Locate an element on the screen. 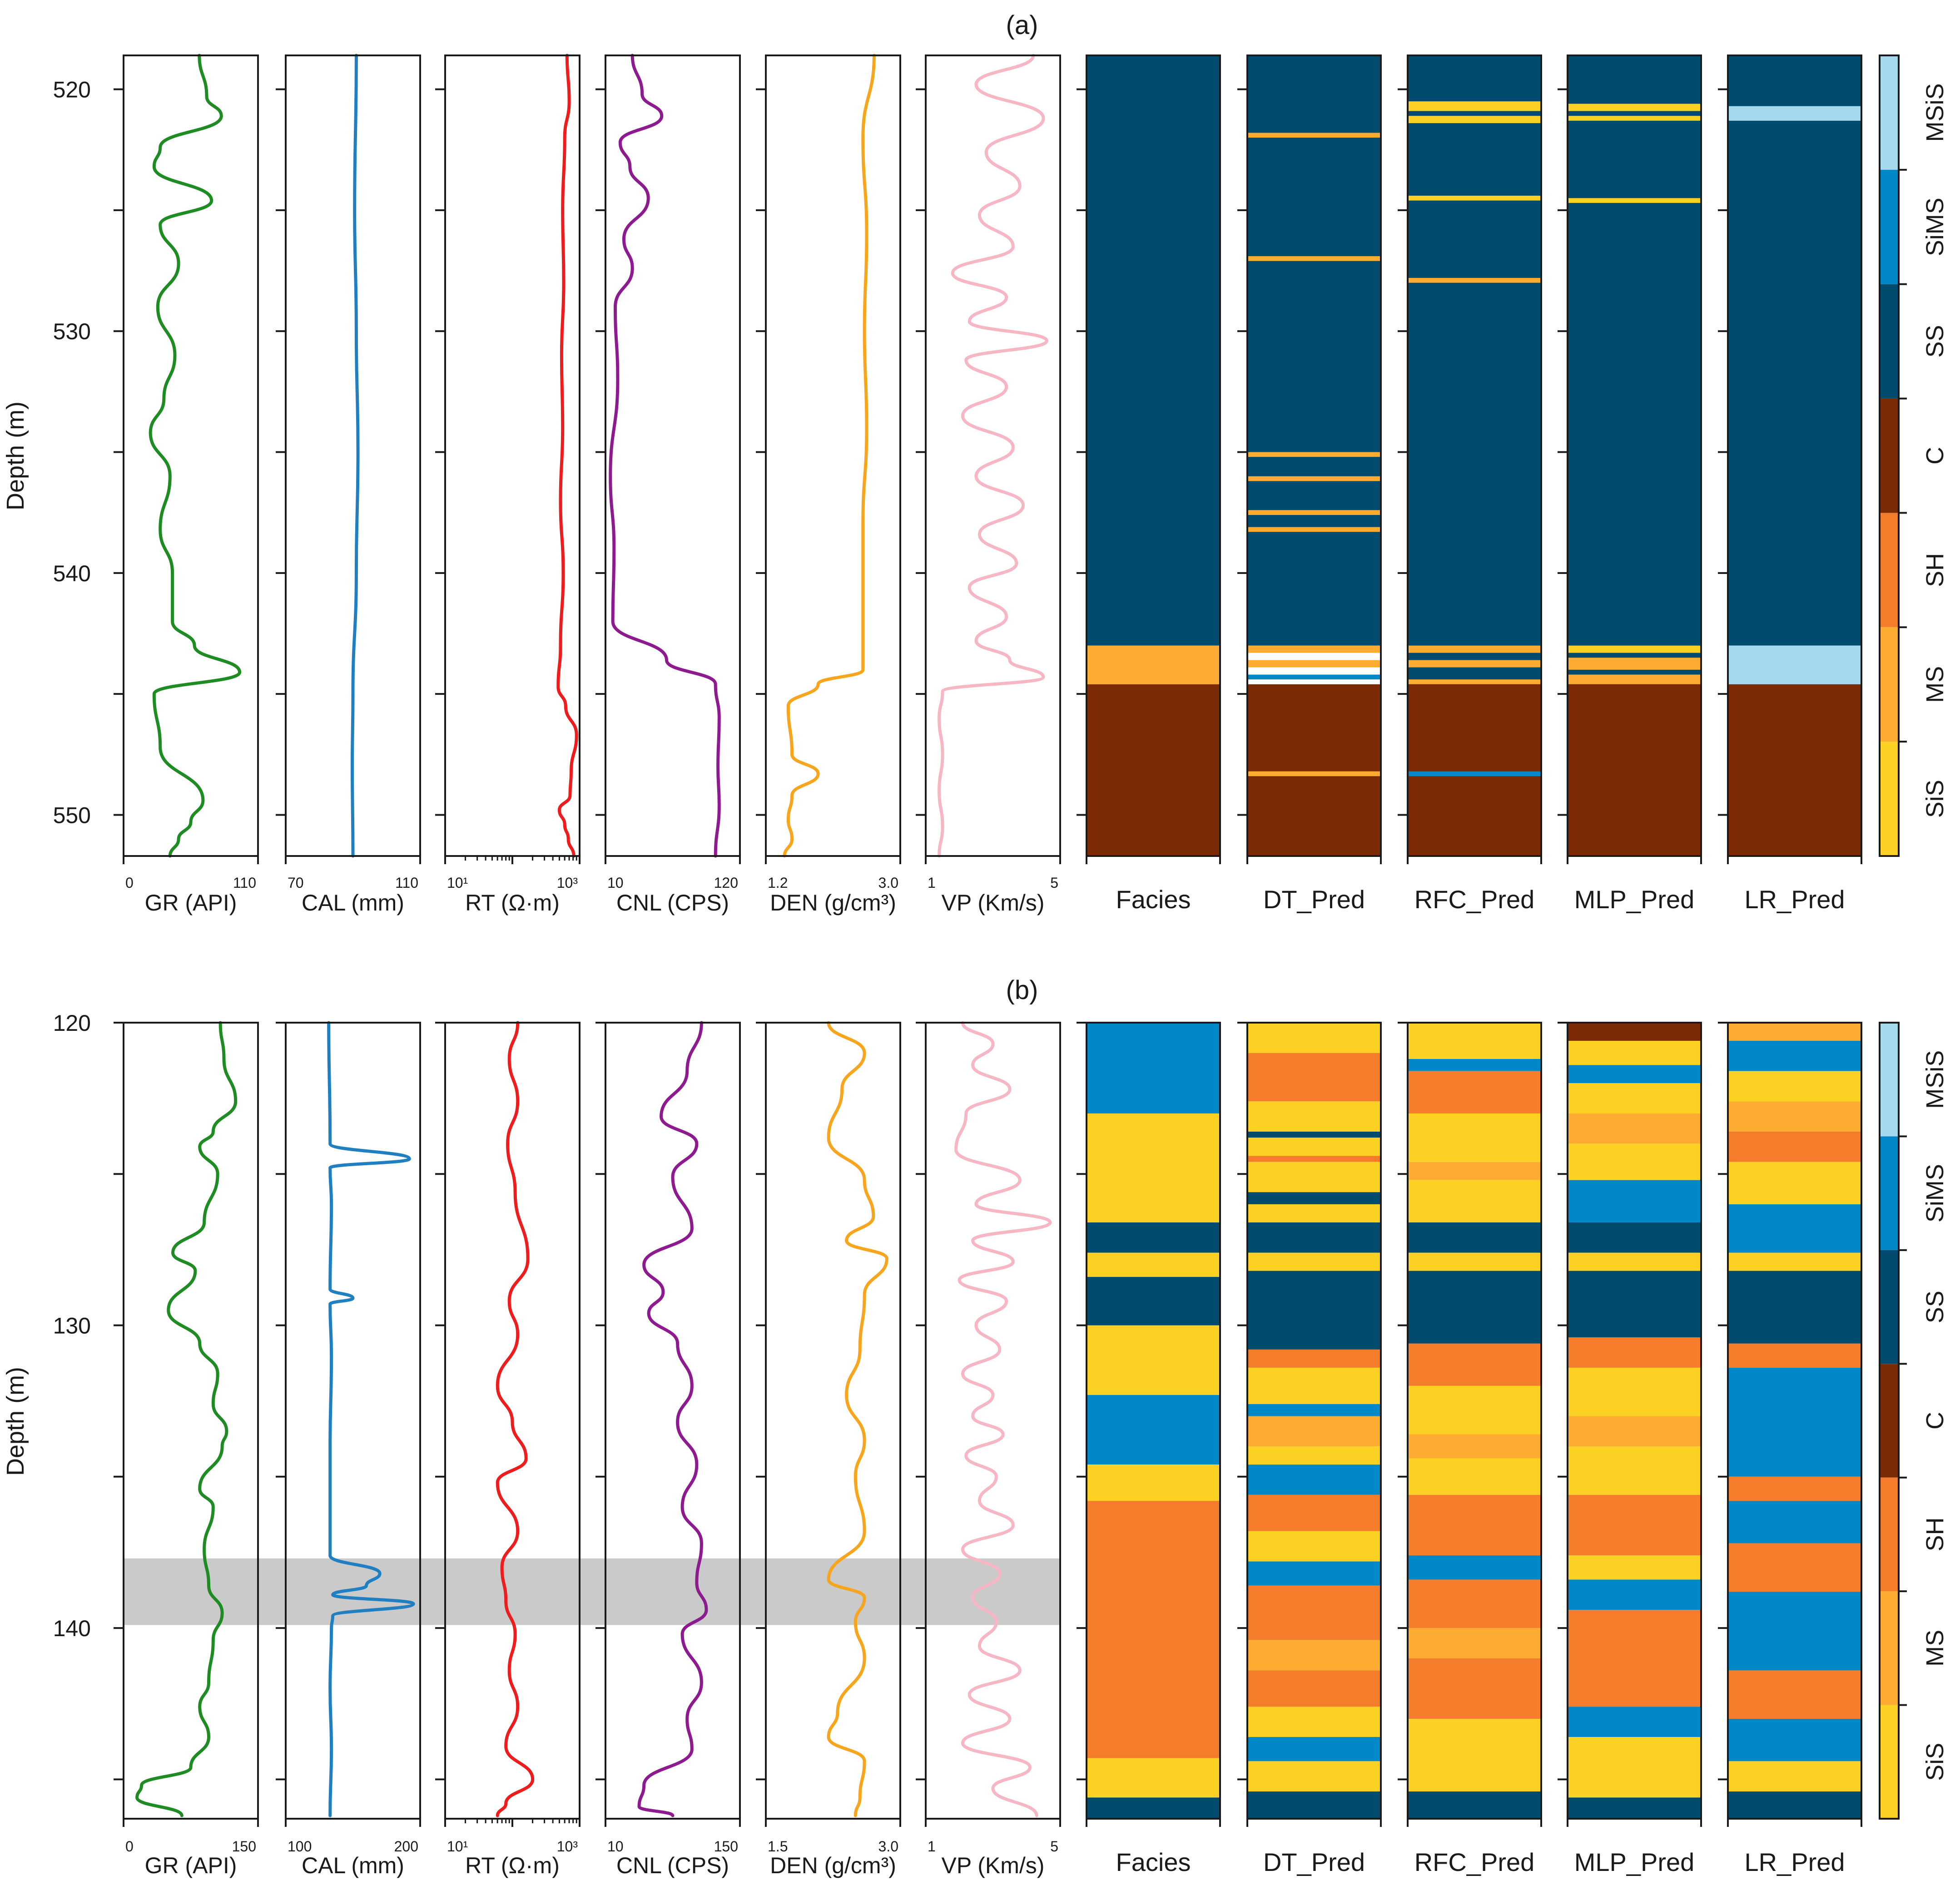 The image size is (1960, 1900). x-axis-label: RT (Ω·m) is located at coordinates (512, 902).